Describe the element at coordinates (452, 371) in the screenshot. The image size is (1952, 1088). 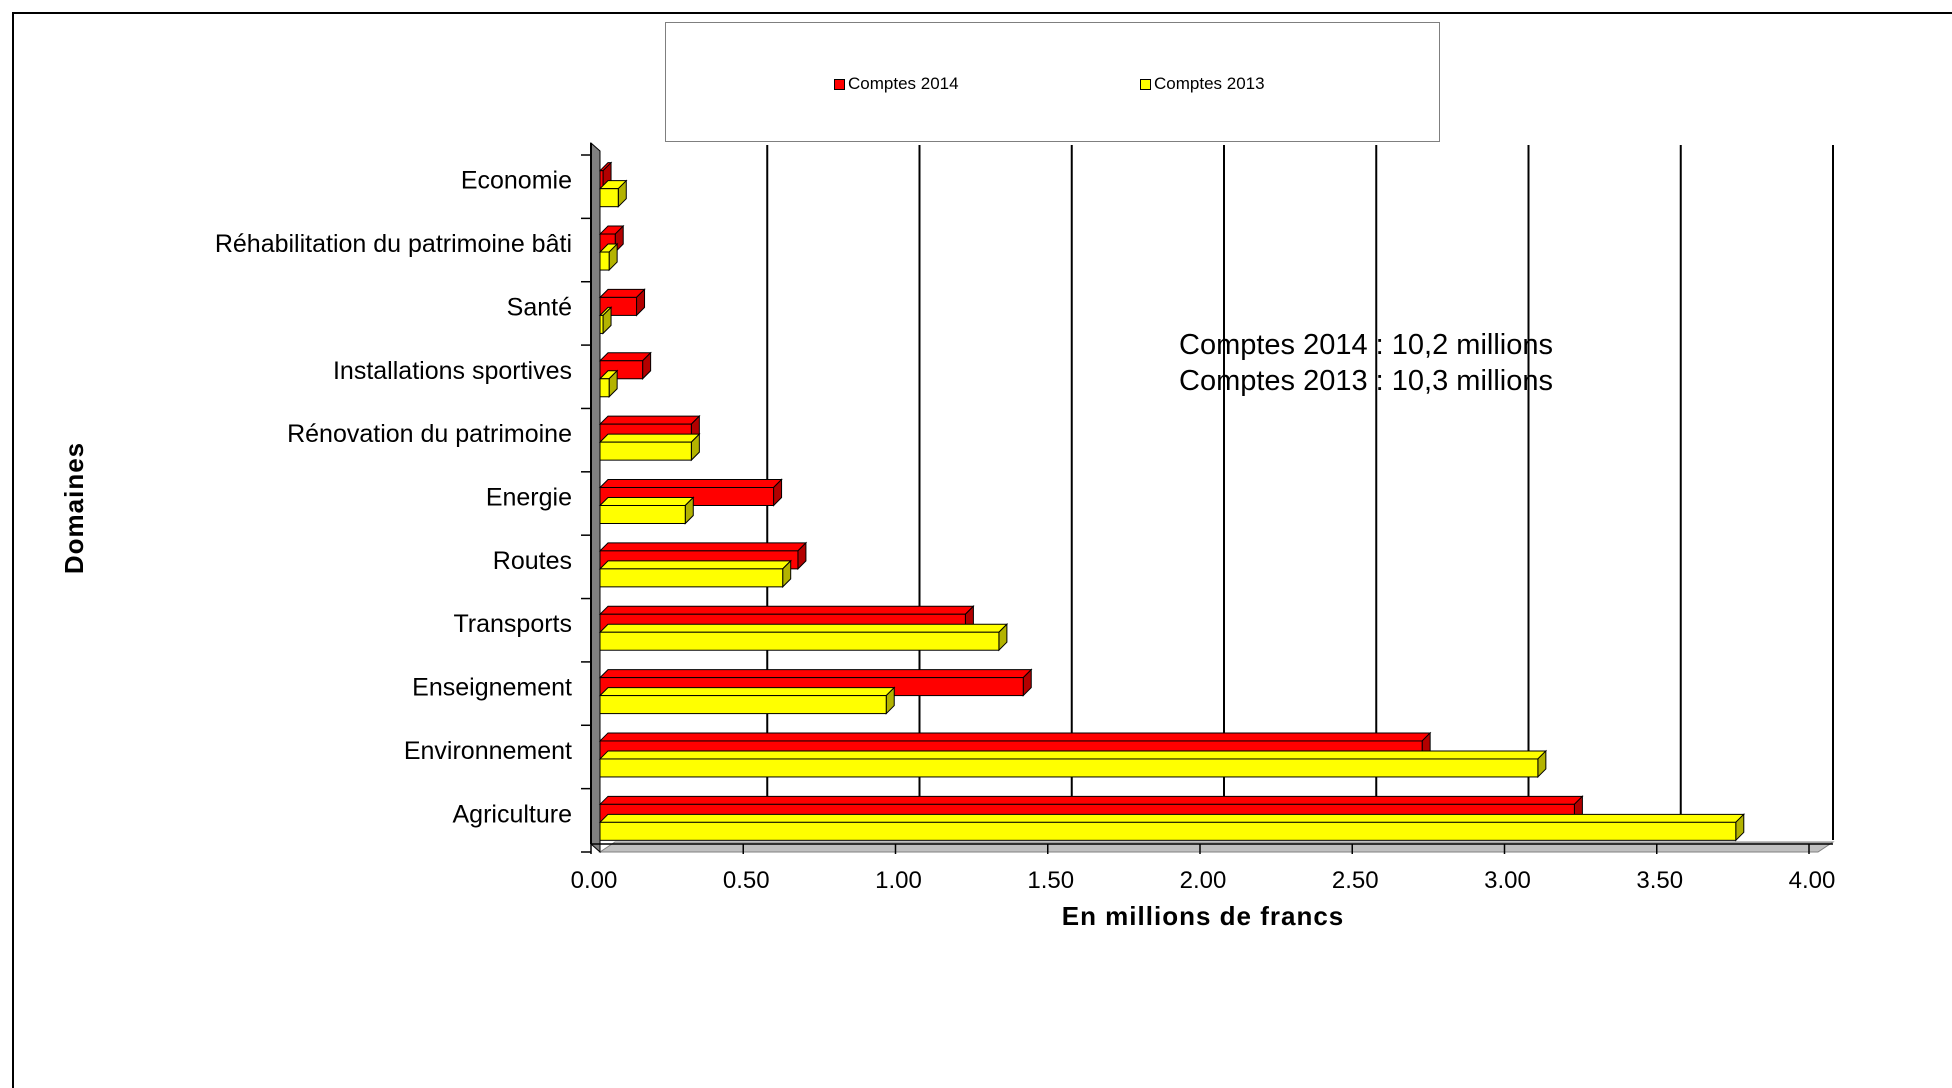
I see `category-label: Installations sportives` at that location.